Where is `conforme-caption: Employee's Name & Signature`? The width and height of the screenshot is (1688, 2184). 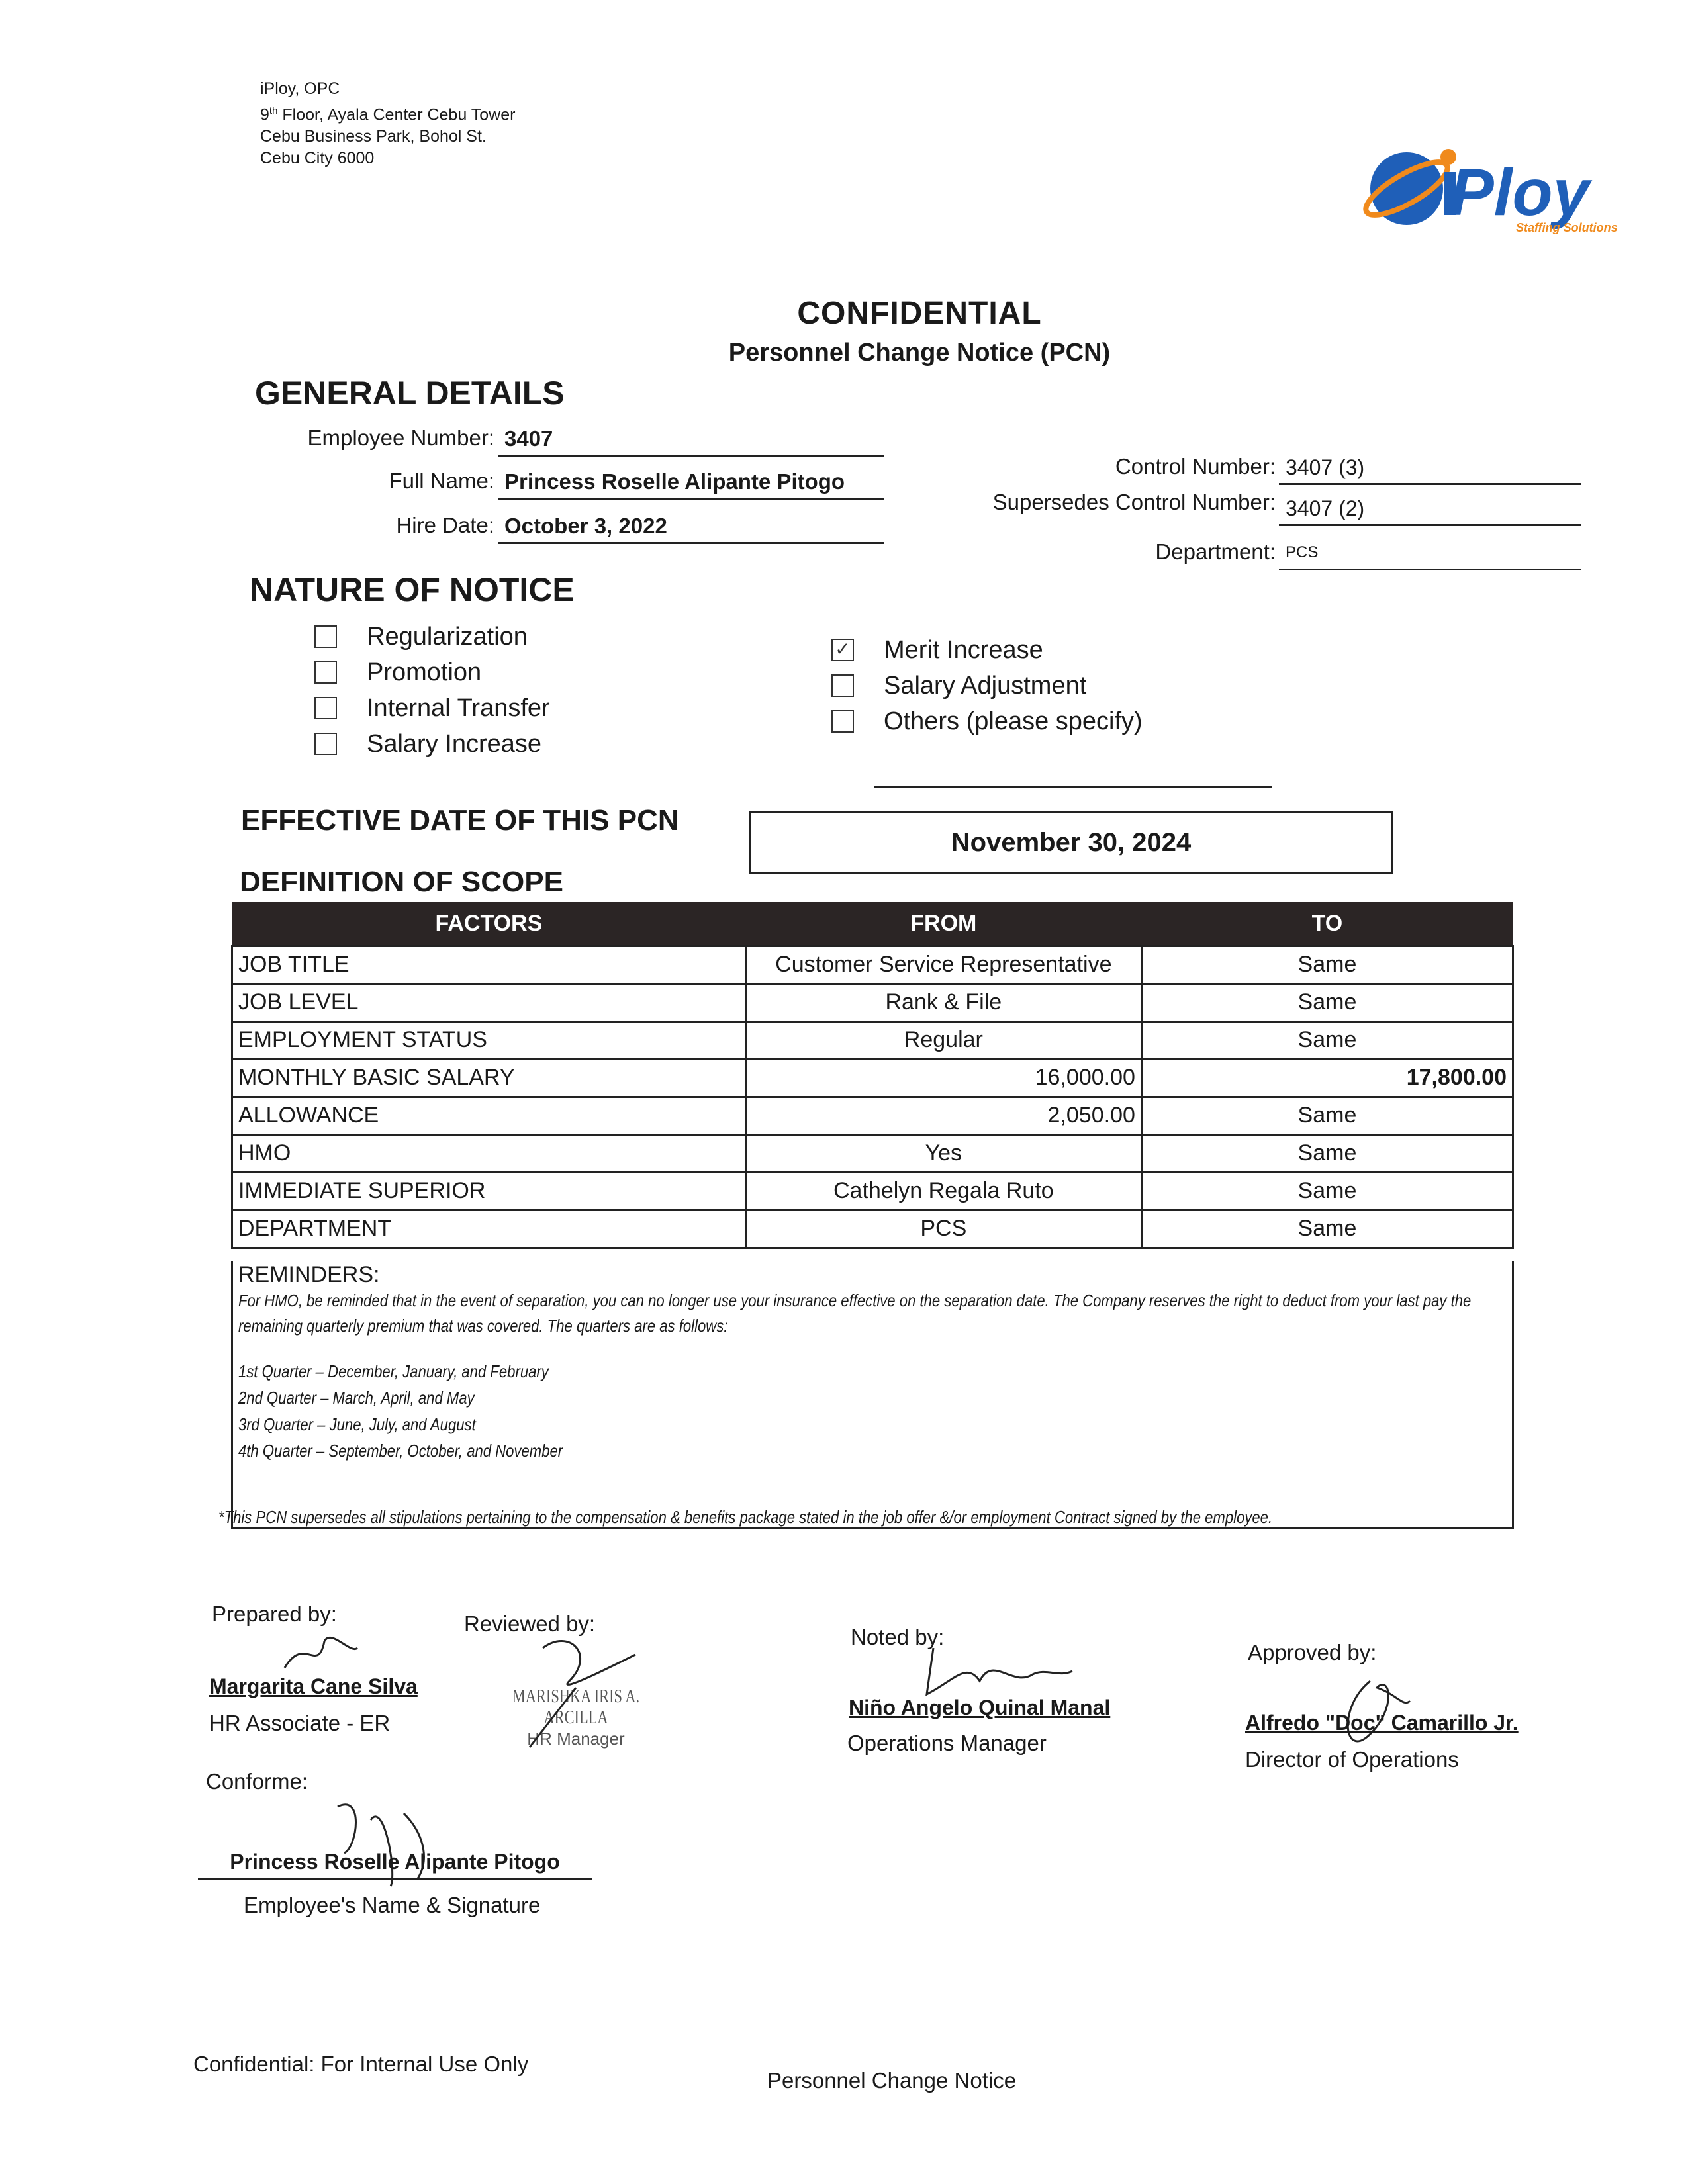
conforme-caption: Employee's Name & Signature is located at coordinates (392, 1905).